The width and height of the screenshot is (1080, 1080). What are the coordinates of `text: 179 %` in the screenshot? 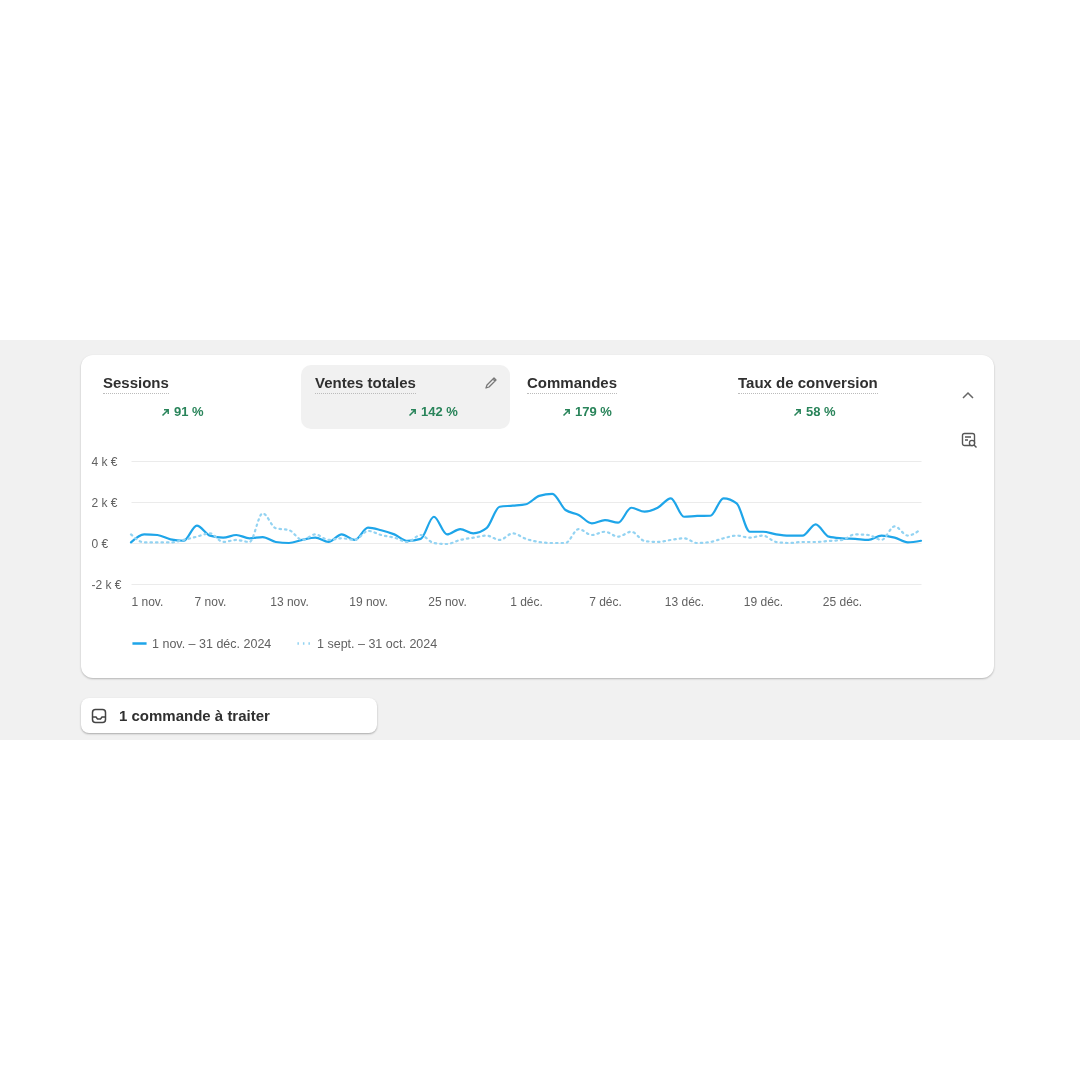 It's located at (593, 411).